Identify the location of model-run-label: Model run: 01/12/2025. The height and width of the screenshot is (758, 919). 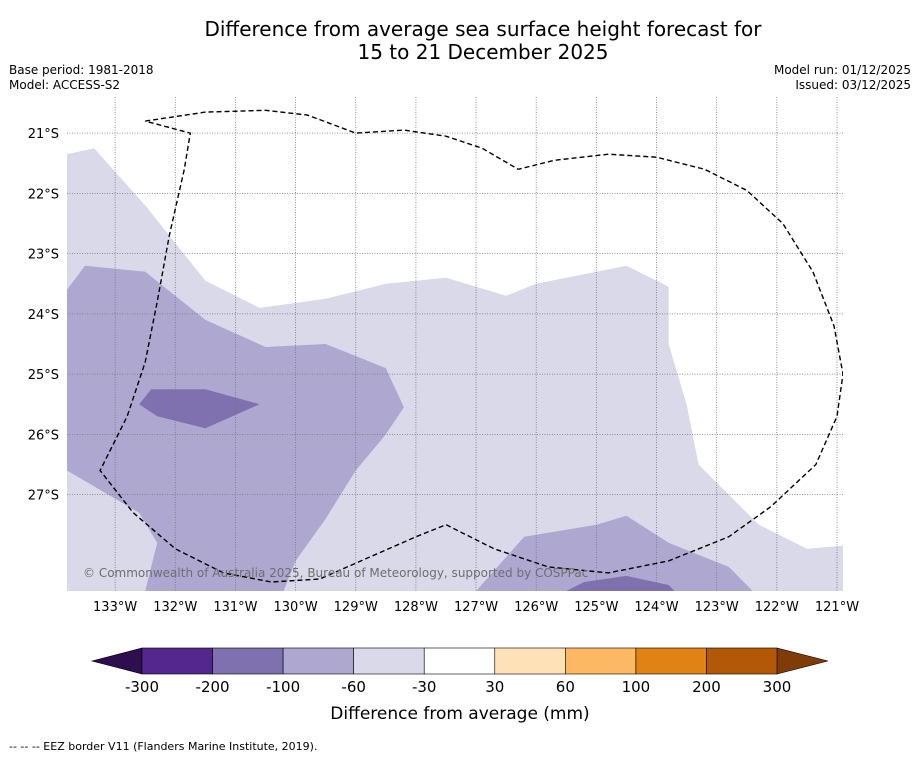
(842, 70).